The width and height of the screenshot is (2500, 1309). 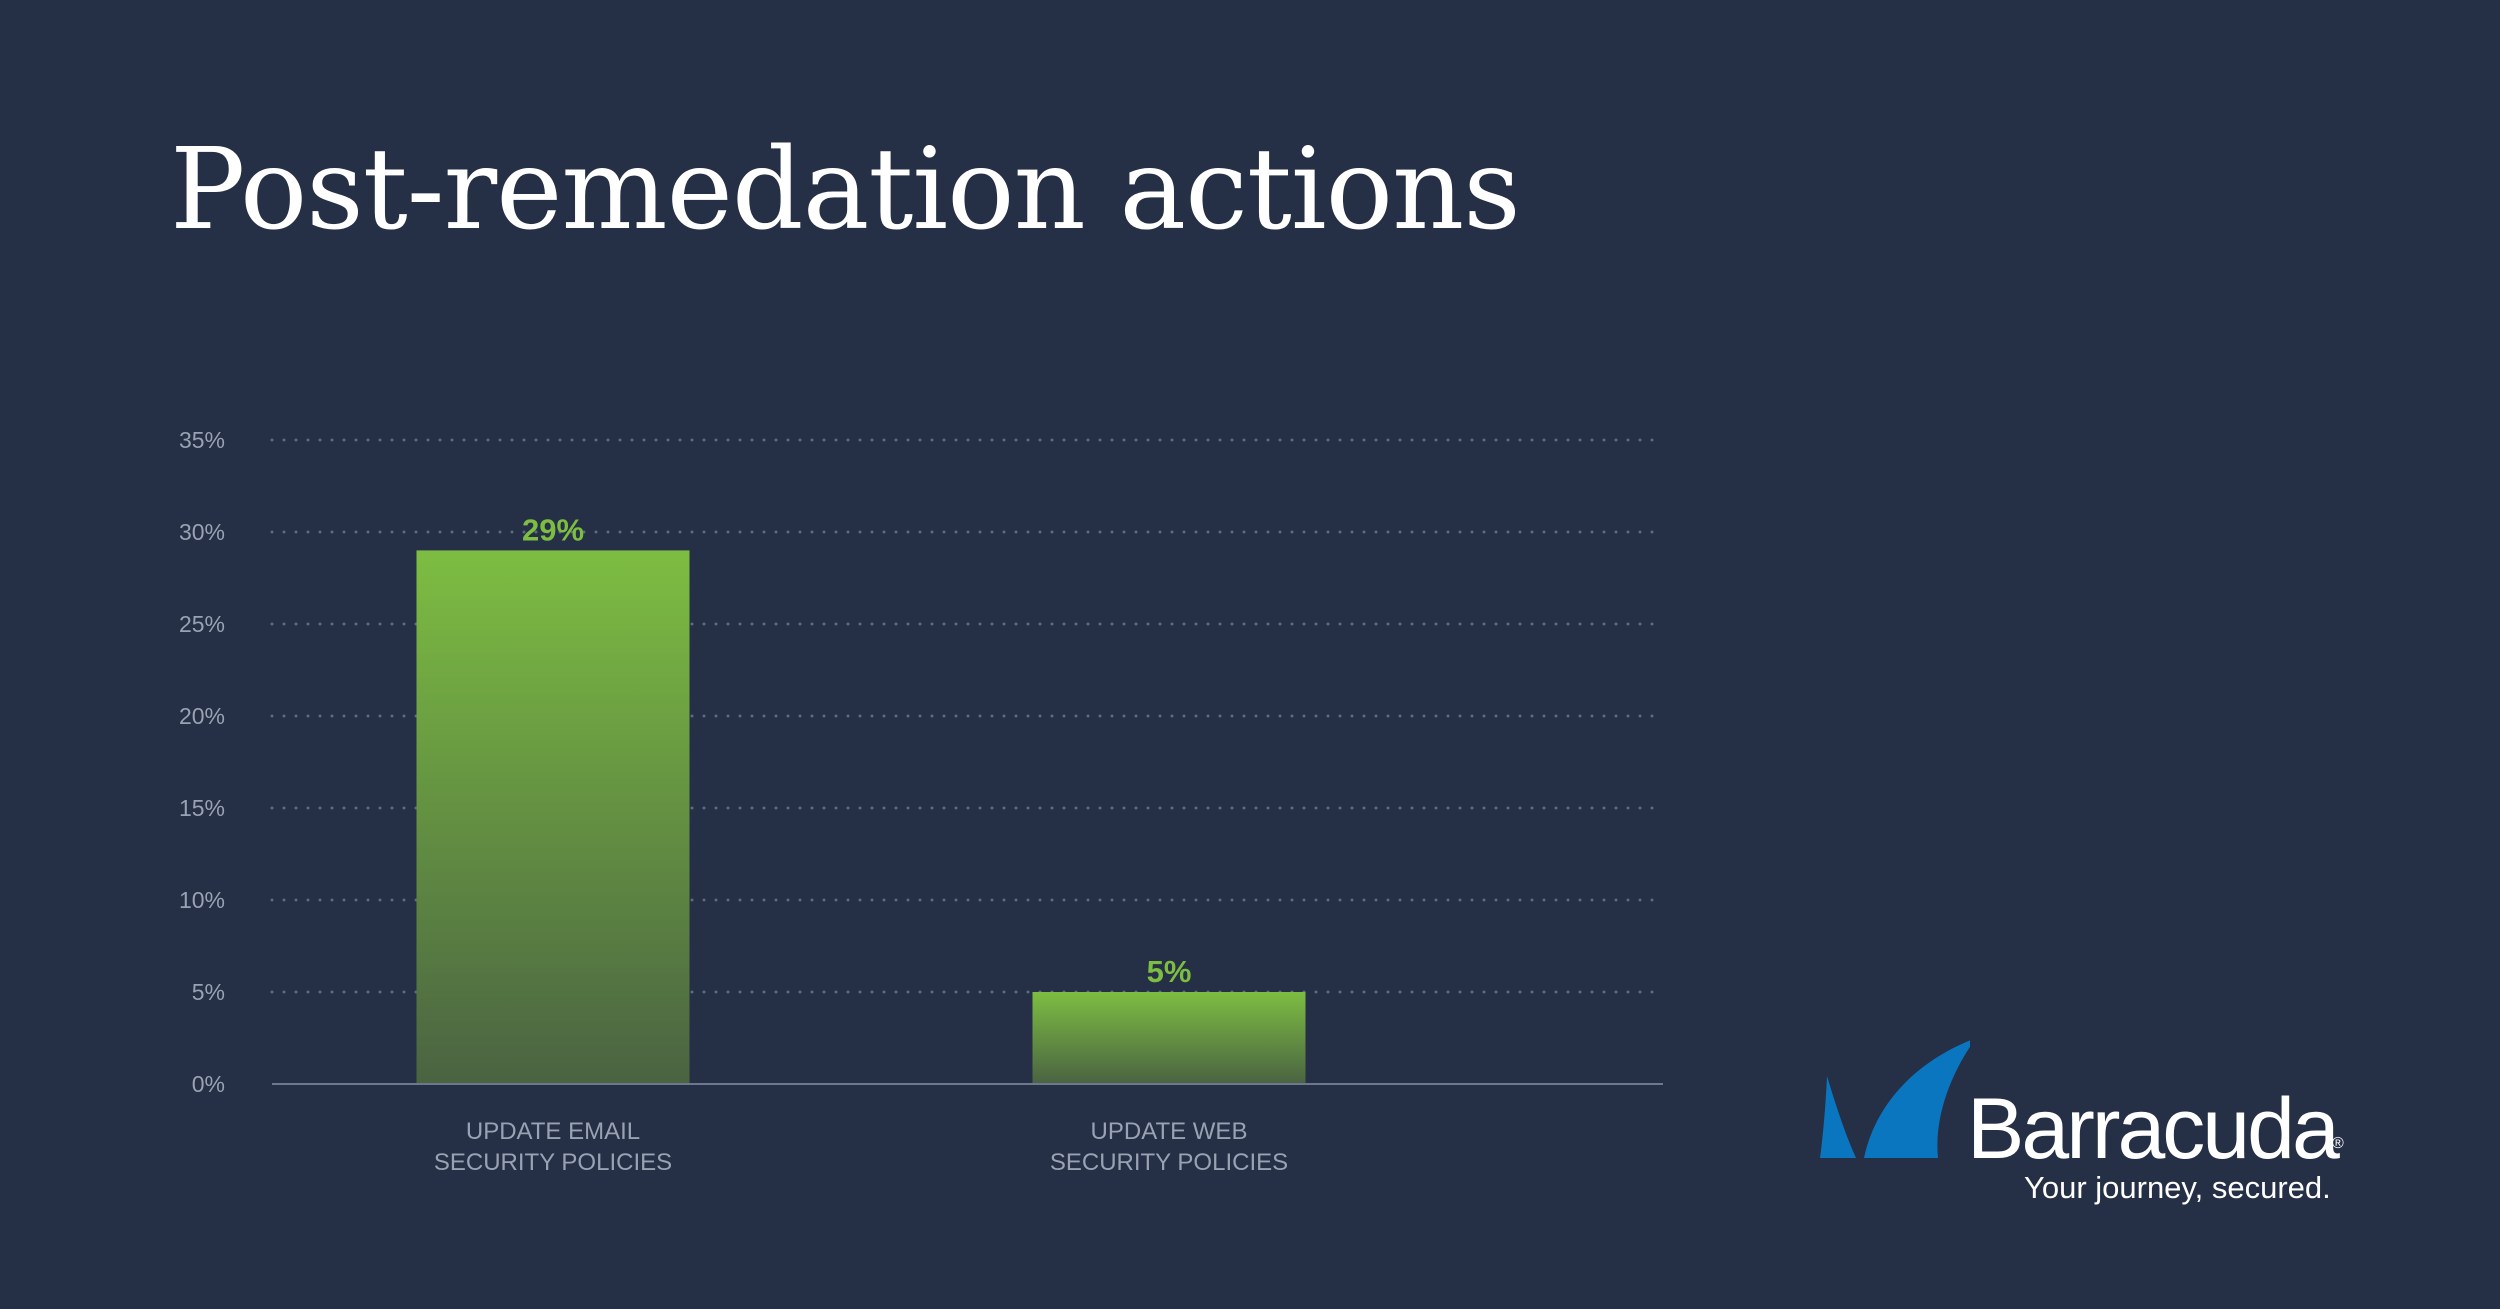 I want to click on y-tick-label: 25%, so click(x=202, y=624).